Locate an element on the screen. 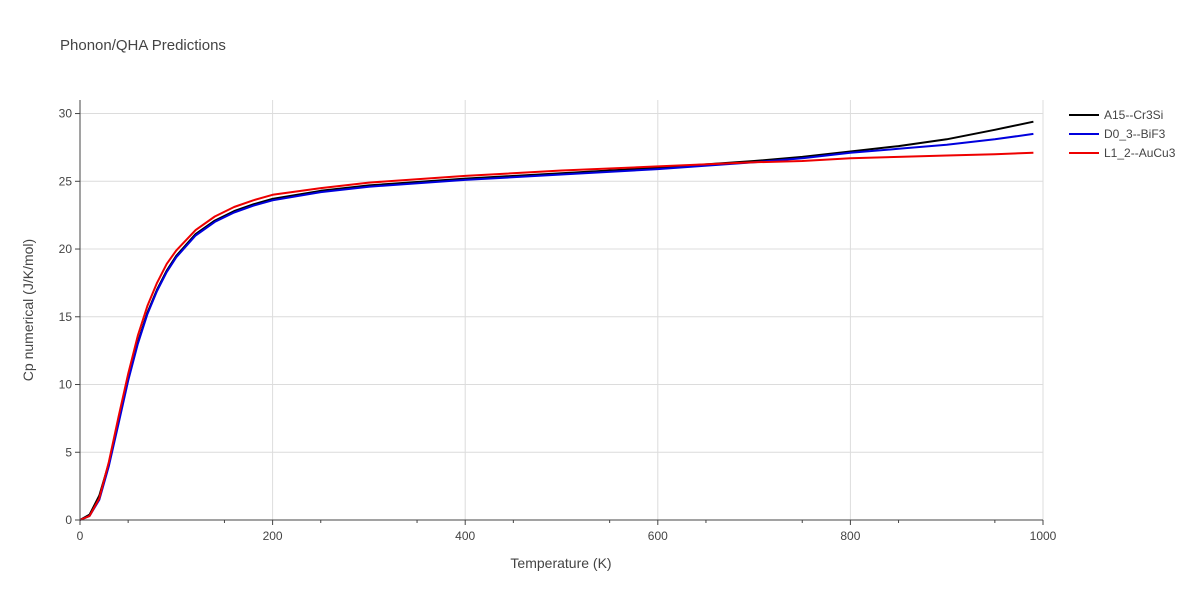  x-tick-label: 400 is located at coordinates (465, 536).